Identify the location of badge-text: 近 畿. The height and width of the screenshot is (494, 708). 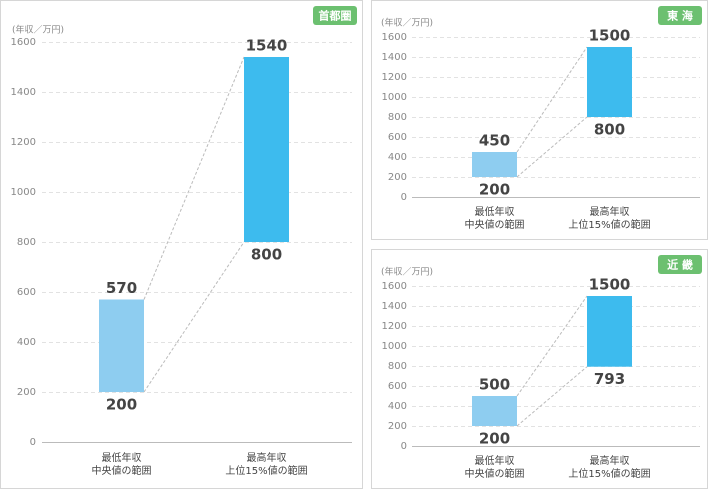
(680, 265).